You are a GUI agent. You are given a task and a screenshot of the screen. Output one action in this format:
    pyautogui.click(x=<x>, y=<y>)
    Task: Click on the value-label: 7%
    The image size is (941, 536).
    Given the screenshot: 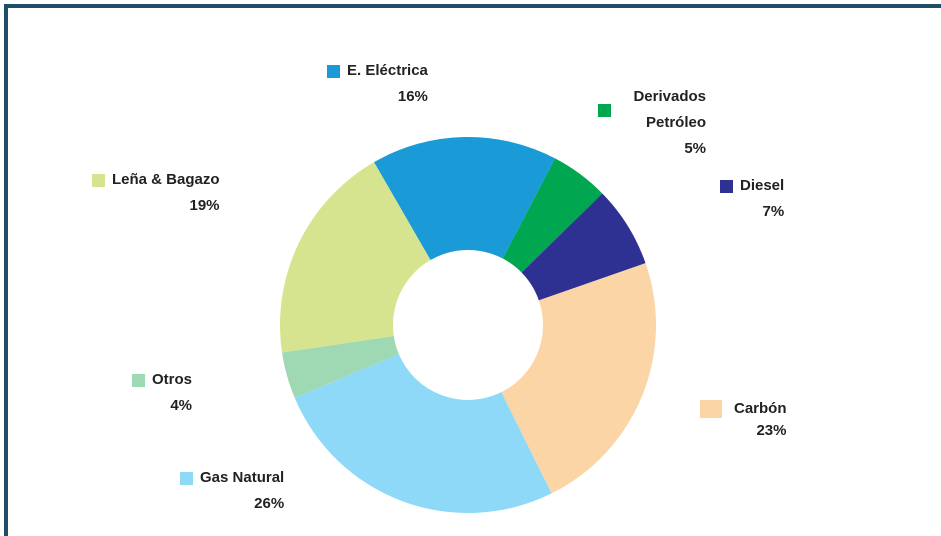 What is the action you would take?
    pyautogui.click(x=773, y=211)
    